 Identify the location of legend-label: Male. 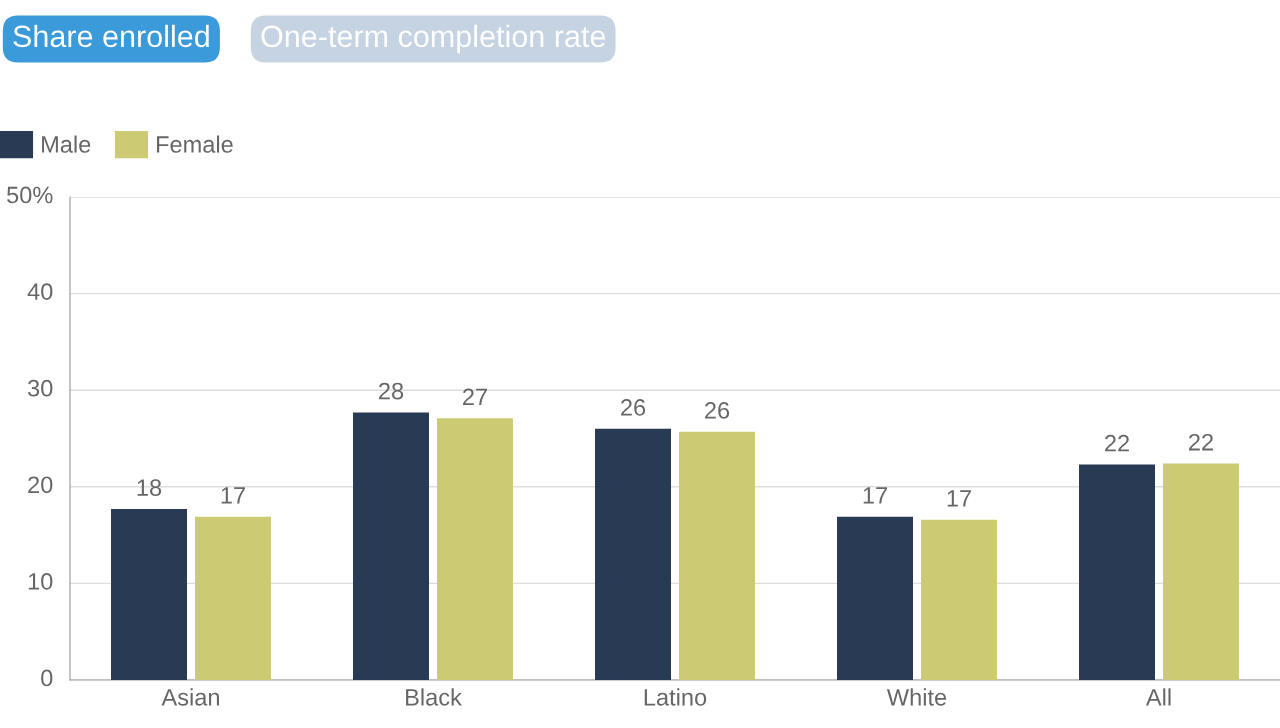
(66, 144).